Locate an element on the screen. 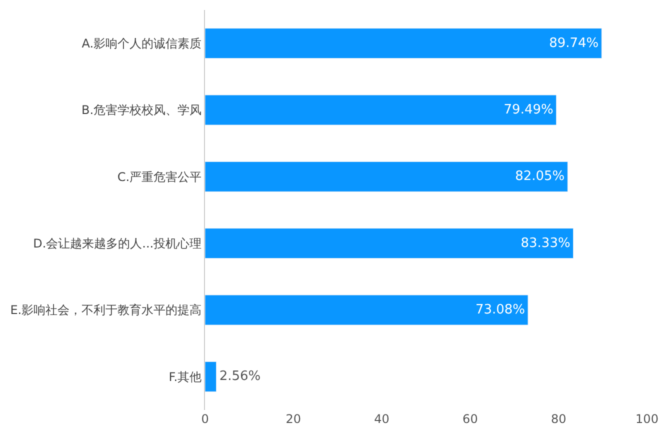 The image size is (668, 445). x-tick-label: 40 is located at coordinates (382, 419).